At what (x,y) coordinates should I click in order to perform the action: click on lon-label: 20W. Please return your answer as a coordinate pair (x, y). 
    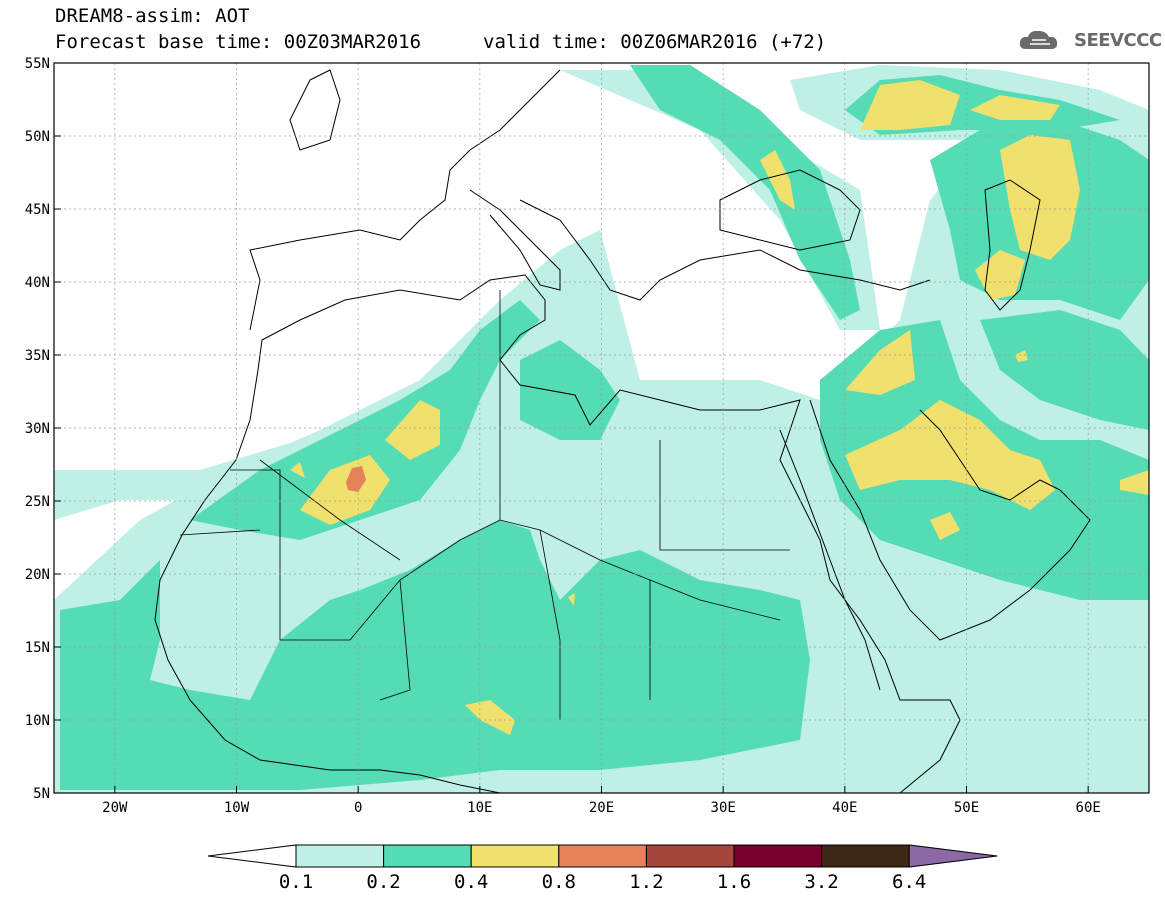
    Looking at the image, I should click on (115, 808).